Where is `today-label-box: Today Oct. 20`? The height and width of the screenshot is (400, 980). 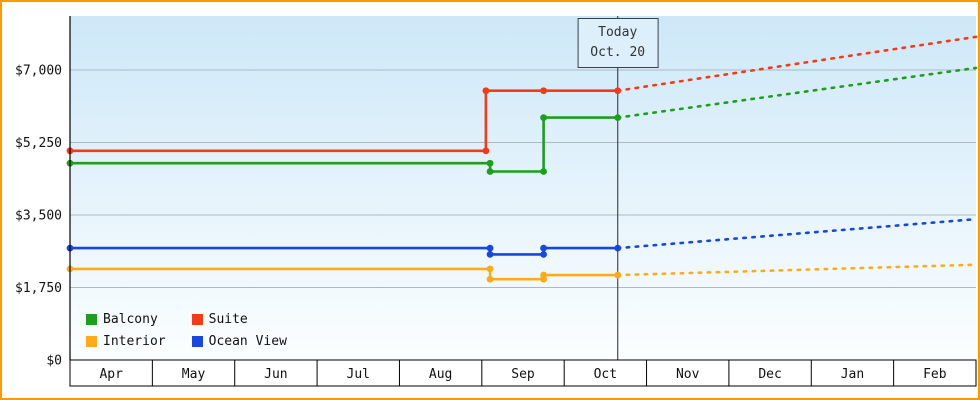 today-label-box: Today Oct. 20 is located at coordinates (618, 43).